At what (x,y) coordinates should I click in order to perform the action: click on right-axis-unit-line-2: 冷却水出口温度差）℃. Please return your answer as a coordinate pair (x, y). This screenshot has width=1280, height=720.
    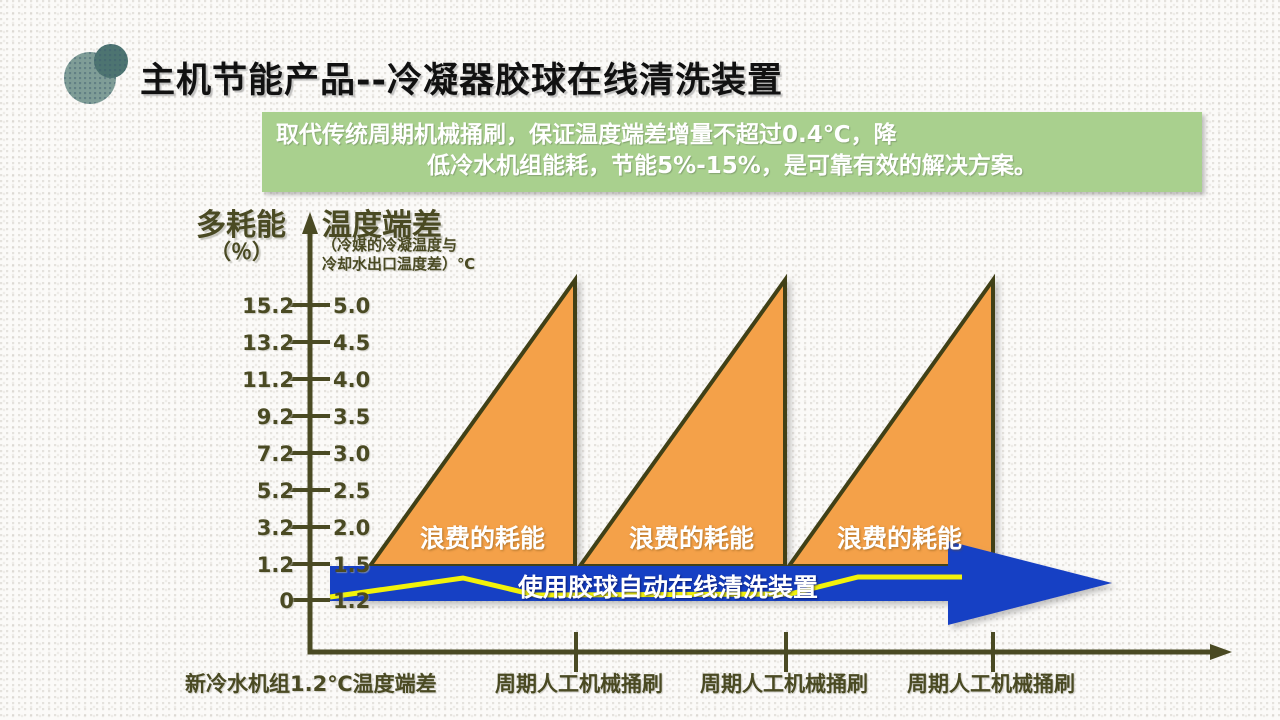
    Looking at the image, I should click on (399, 264).